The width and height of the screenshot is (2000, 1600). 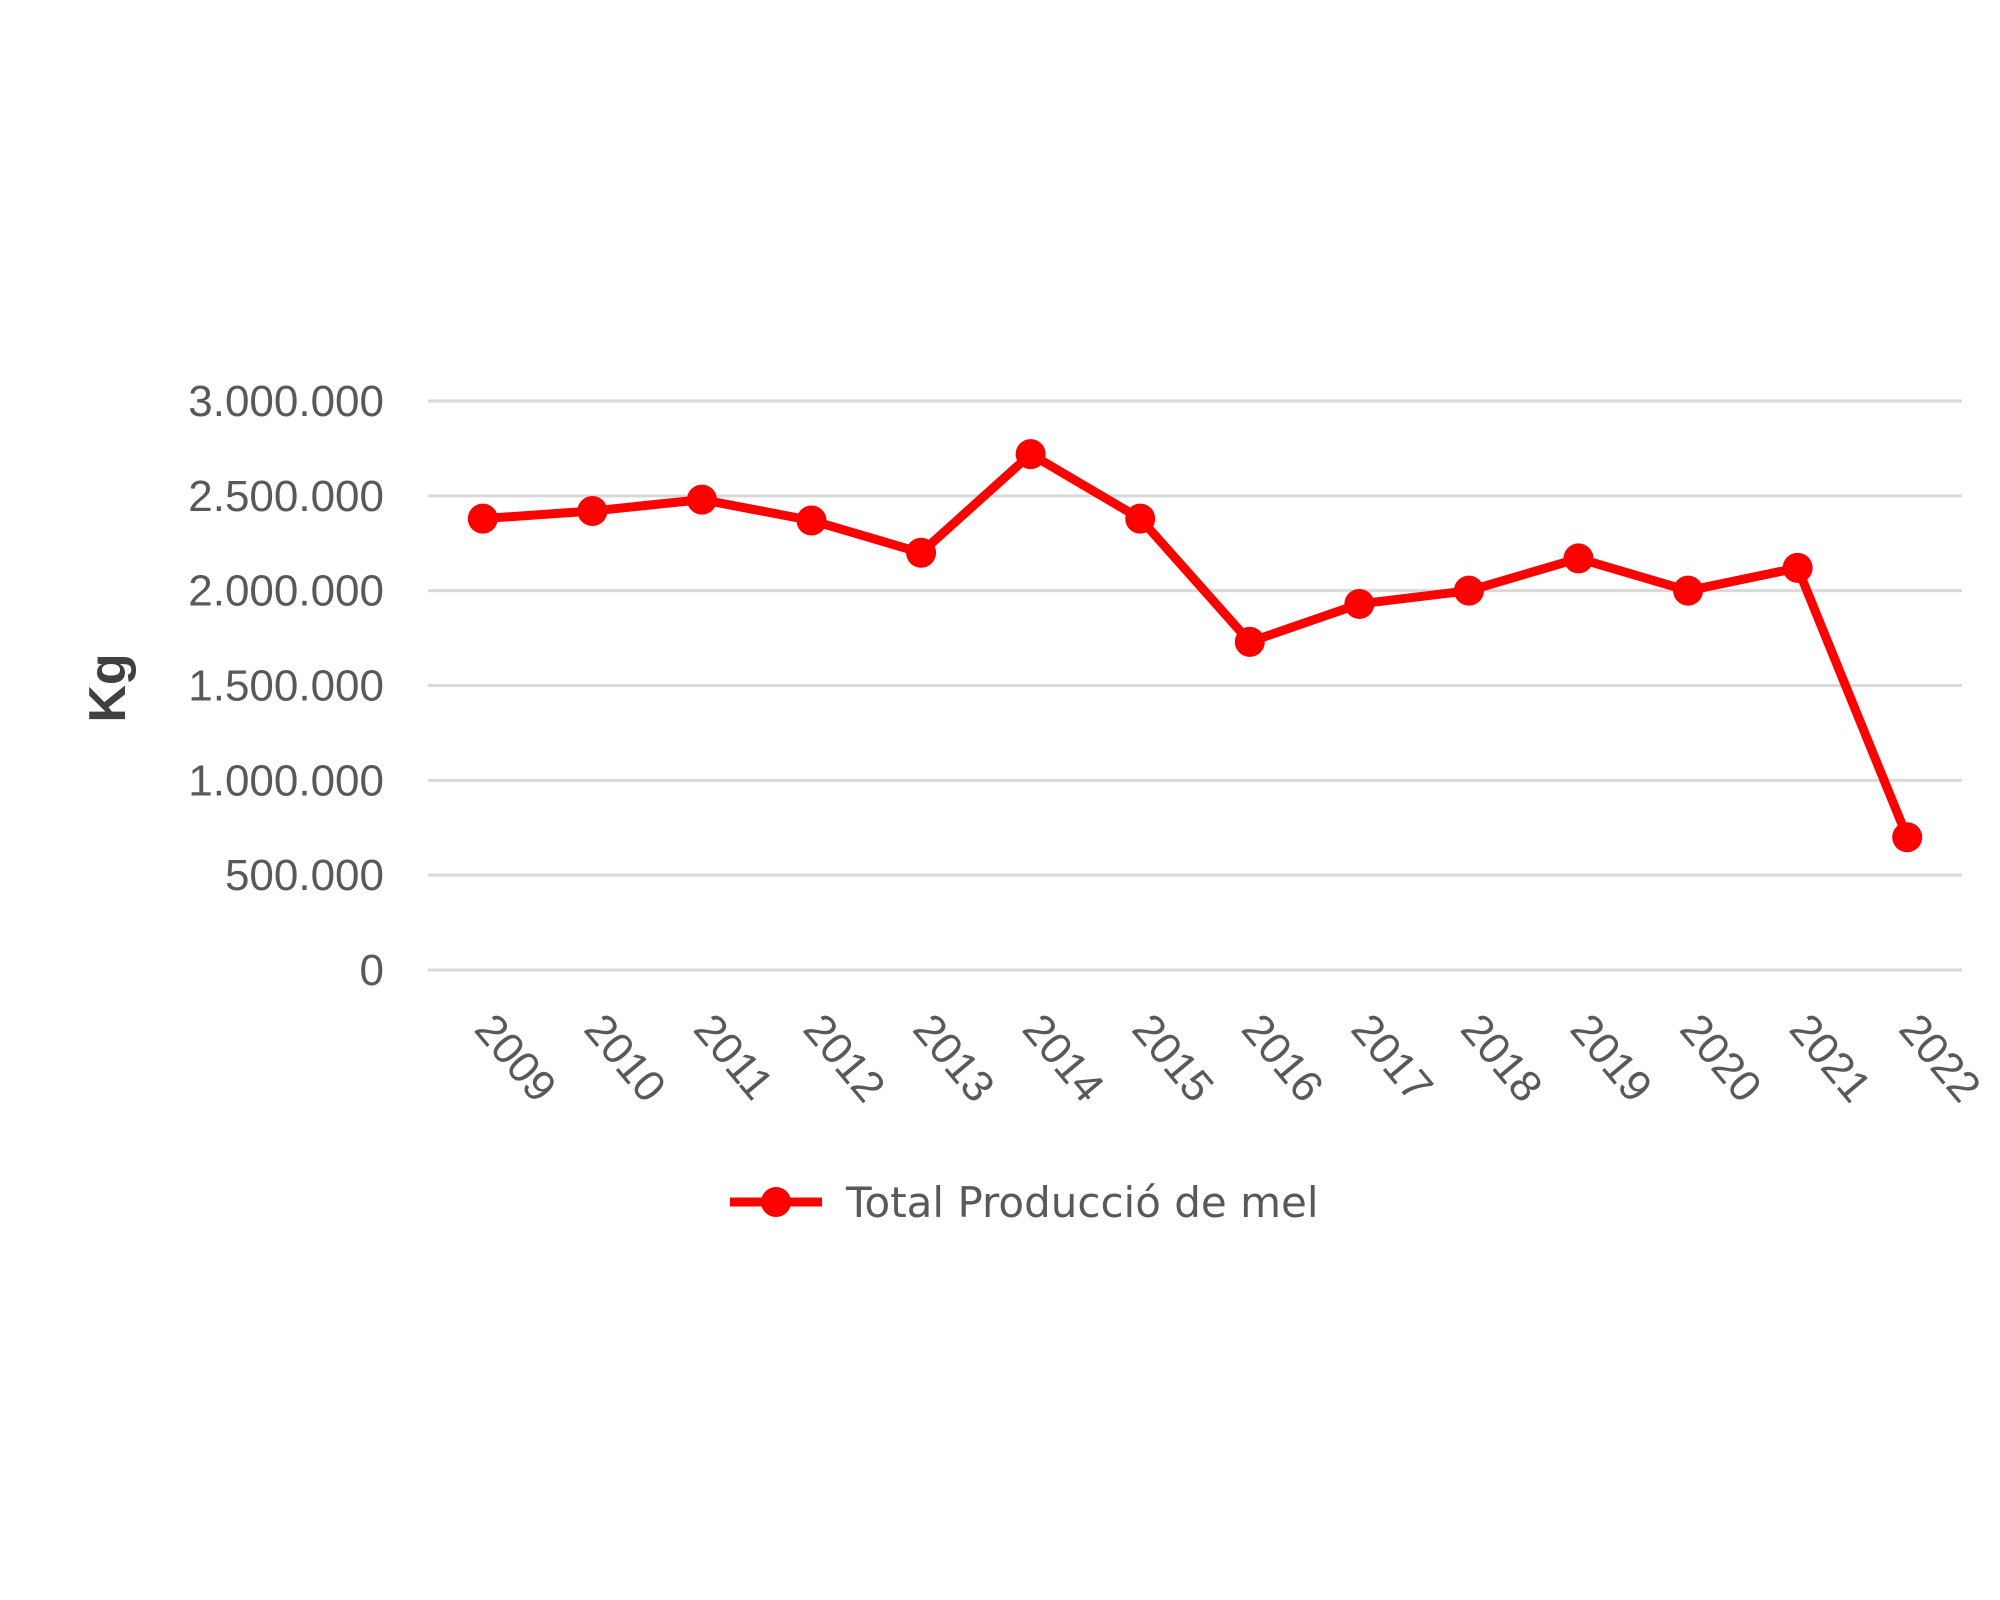 What do you see at coordinates (286, 780) in the screenshot?
I see `y-tick-label: 1.000.000` at bounding box center [286, 780].